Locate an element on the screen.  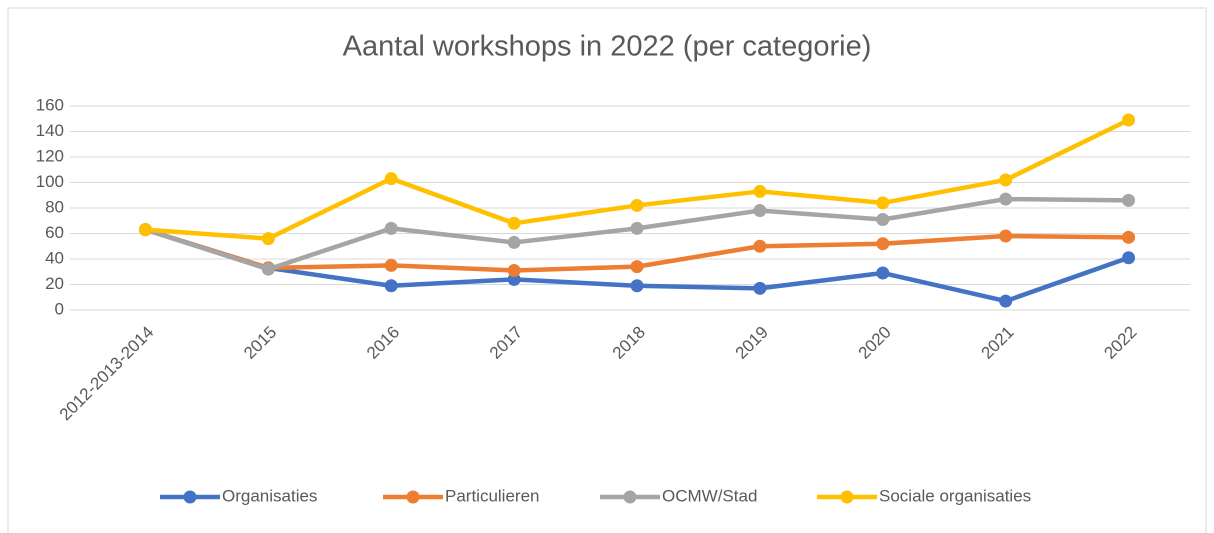
x-tick-label: 2019 is located at coordinates (752, 343).